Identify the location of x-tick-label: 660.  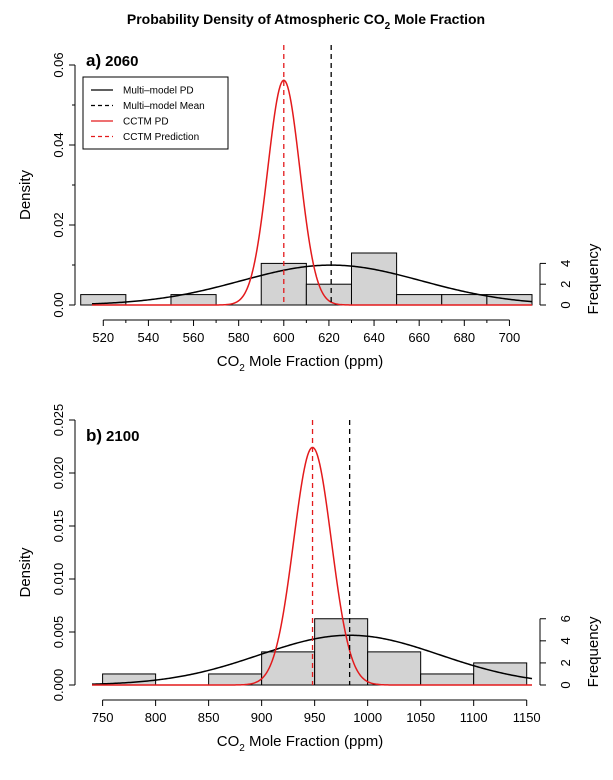
(419, 337).